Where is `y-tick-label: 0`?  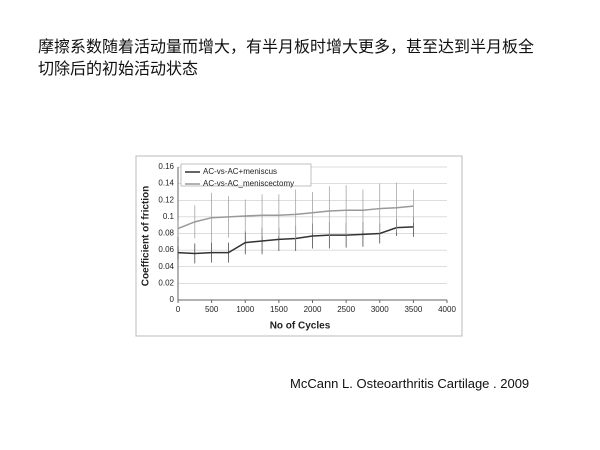 y-tick-label: 0 is located at coordinates (172, 299).